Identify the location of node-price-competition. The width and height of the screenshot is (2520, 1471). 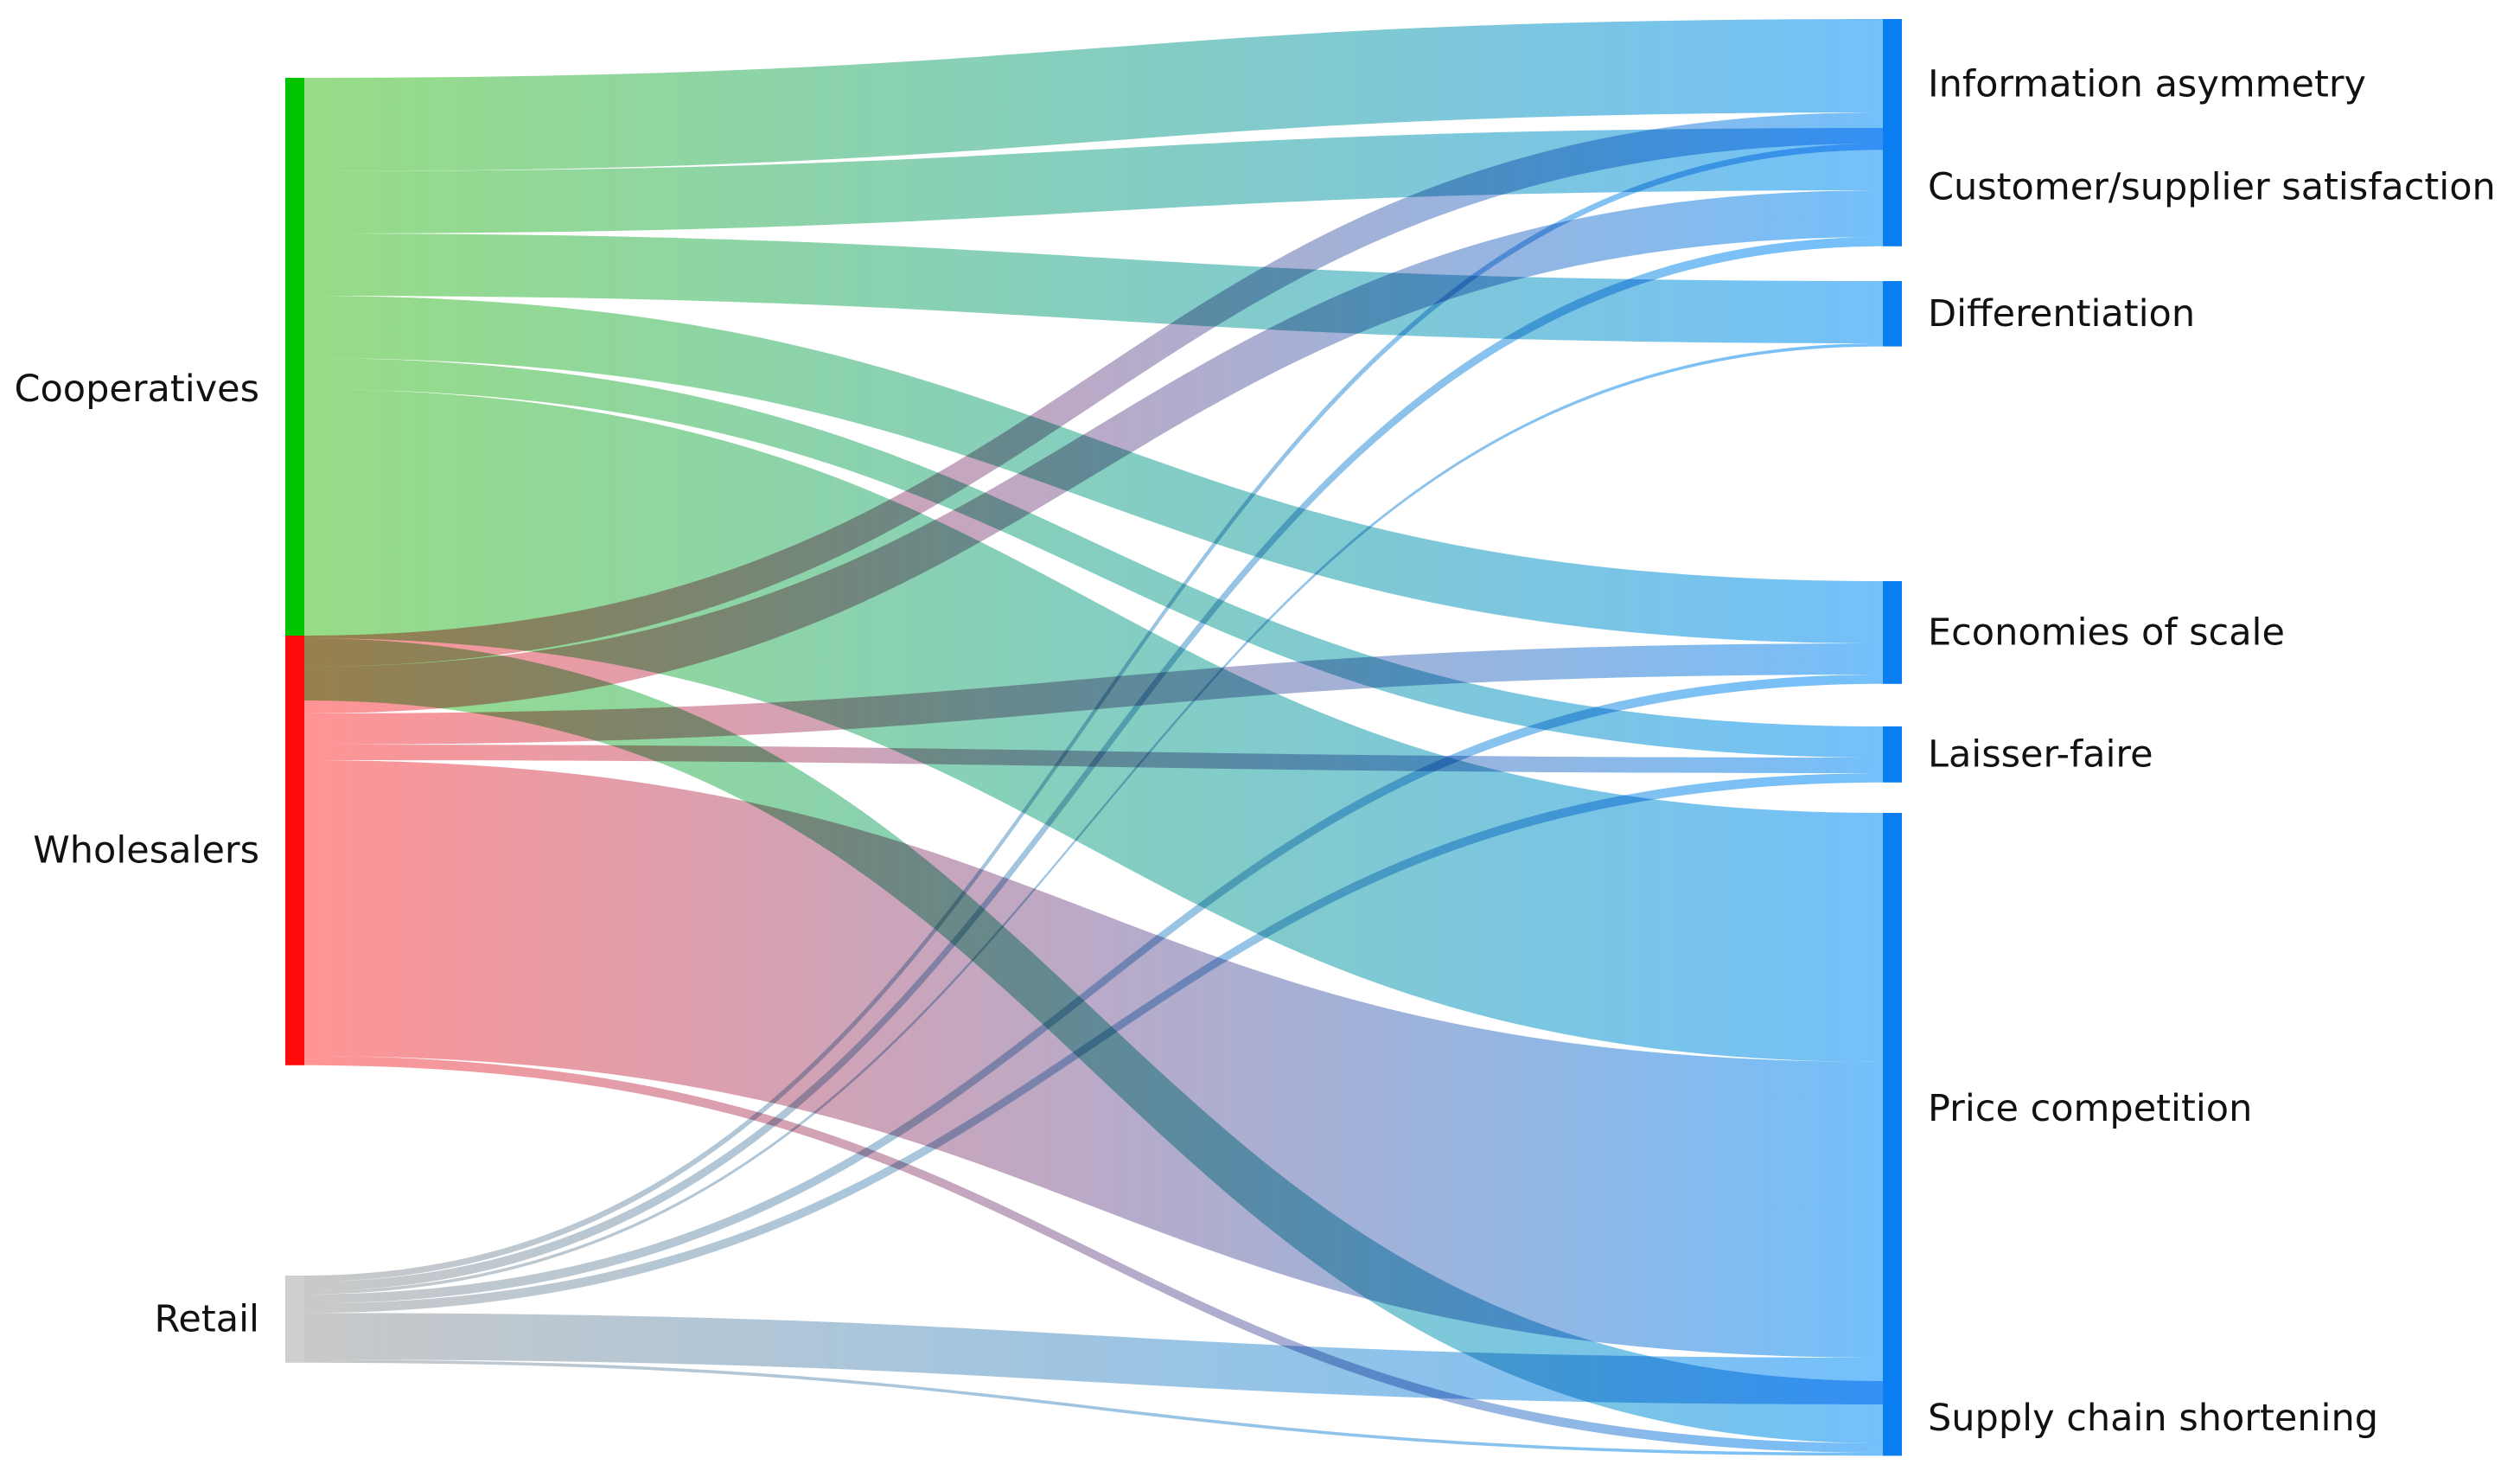
(1893, 1108).